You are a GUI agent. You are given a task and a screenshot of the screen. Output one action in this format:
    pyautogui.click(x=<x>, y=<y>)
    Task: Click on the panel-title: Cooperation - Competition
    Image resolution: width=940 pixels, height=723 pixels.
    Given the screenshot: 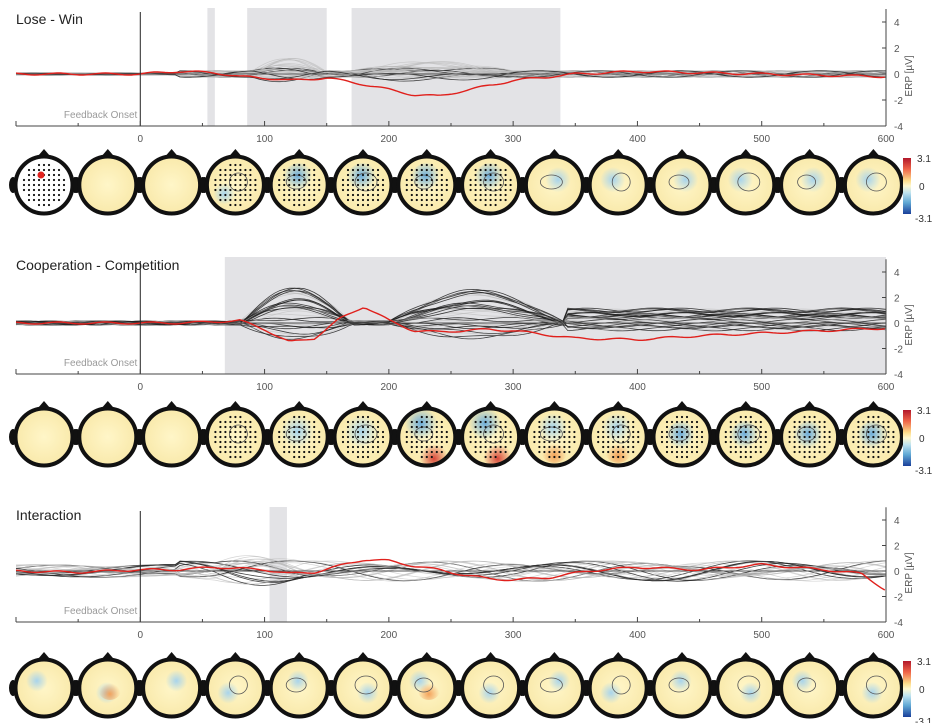 What is the action you would take?
    pyautogui.click(x=97, y=265)
    